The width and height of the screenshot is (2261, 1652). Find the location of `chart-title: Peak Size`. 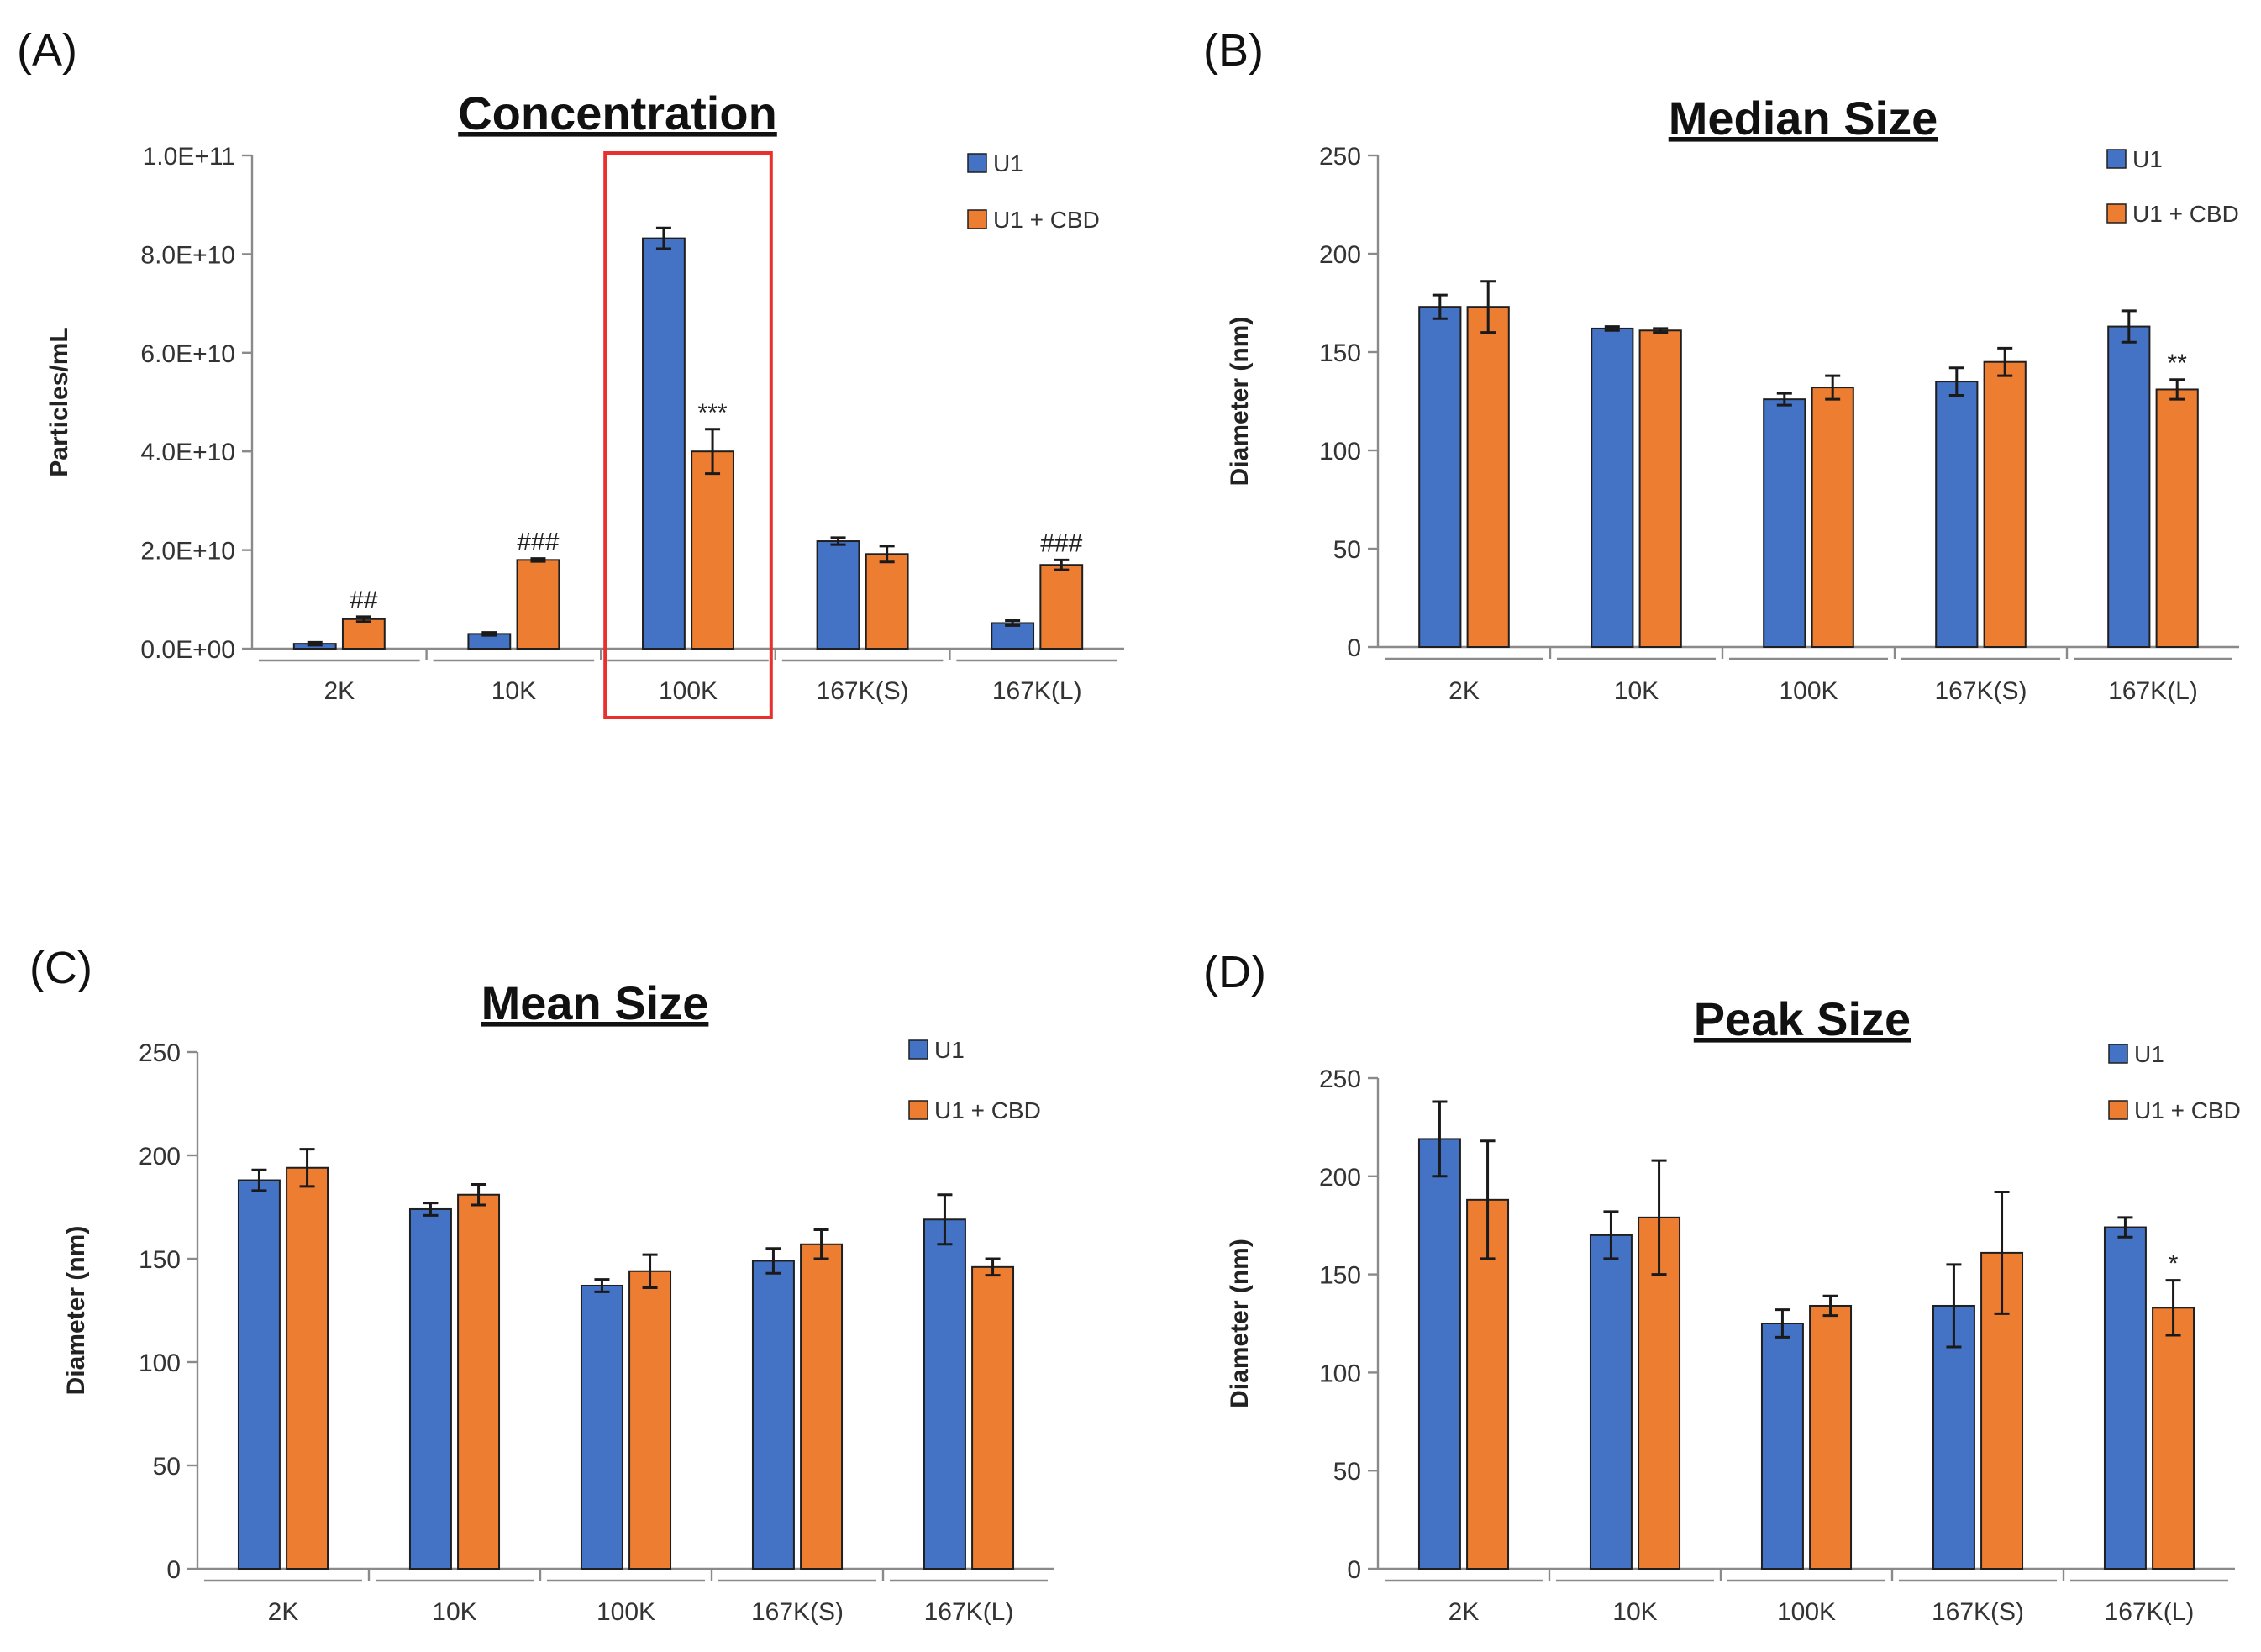

chart-title: Peak Size is located at coordinates (1802, 1018).